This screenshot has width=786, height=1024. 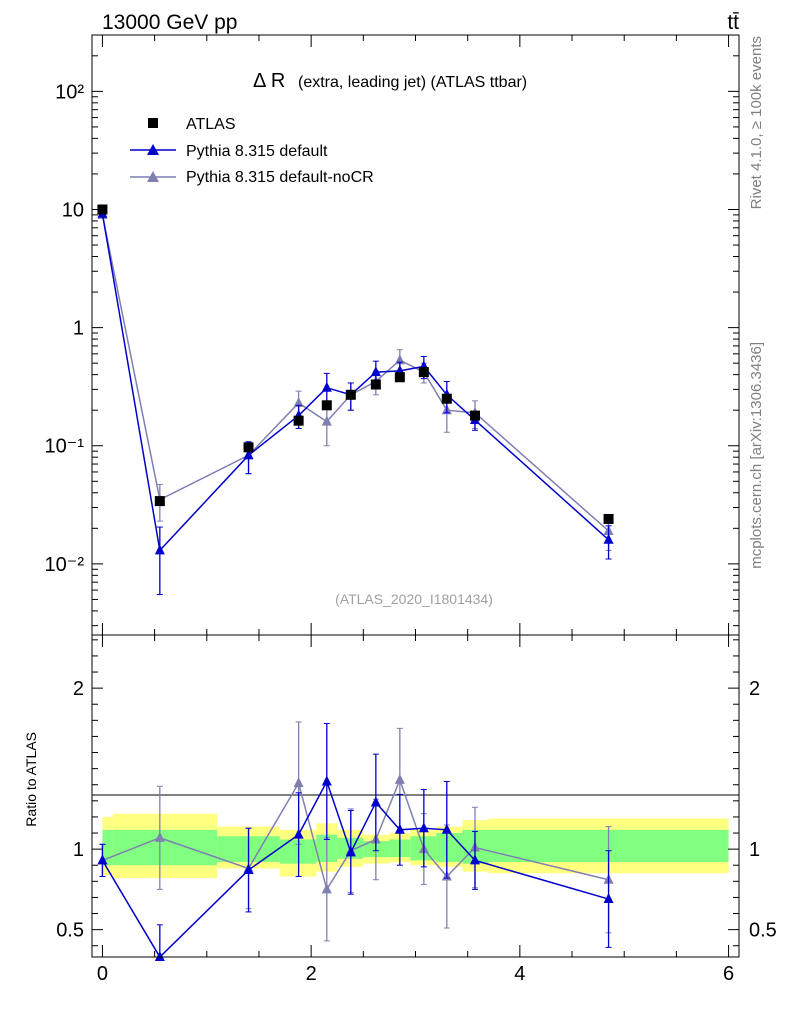 What do you see at coordinates (756, 455) in the screenshot?
I see `mcplots-label: mcplots.cern.ch [arXiv:1306.3436]` at bounding box center [756, 455].